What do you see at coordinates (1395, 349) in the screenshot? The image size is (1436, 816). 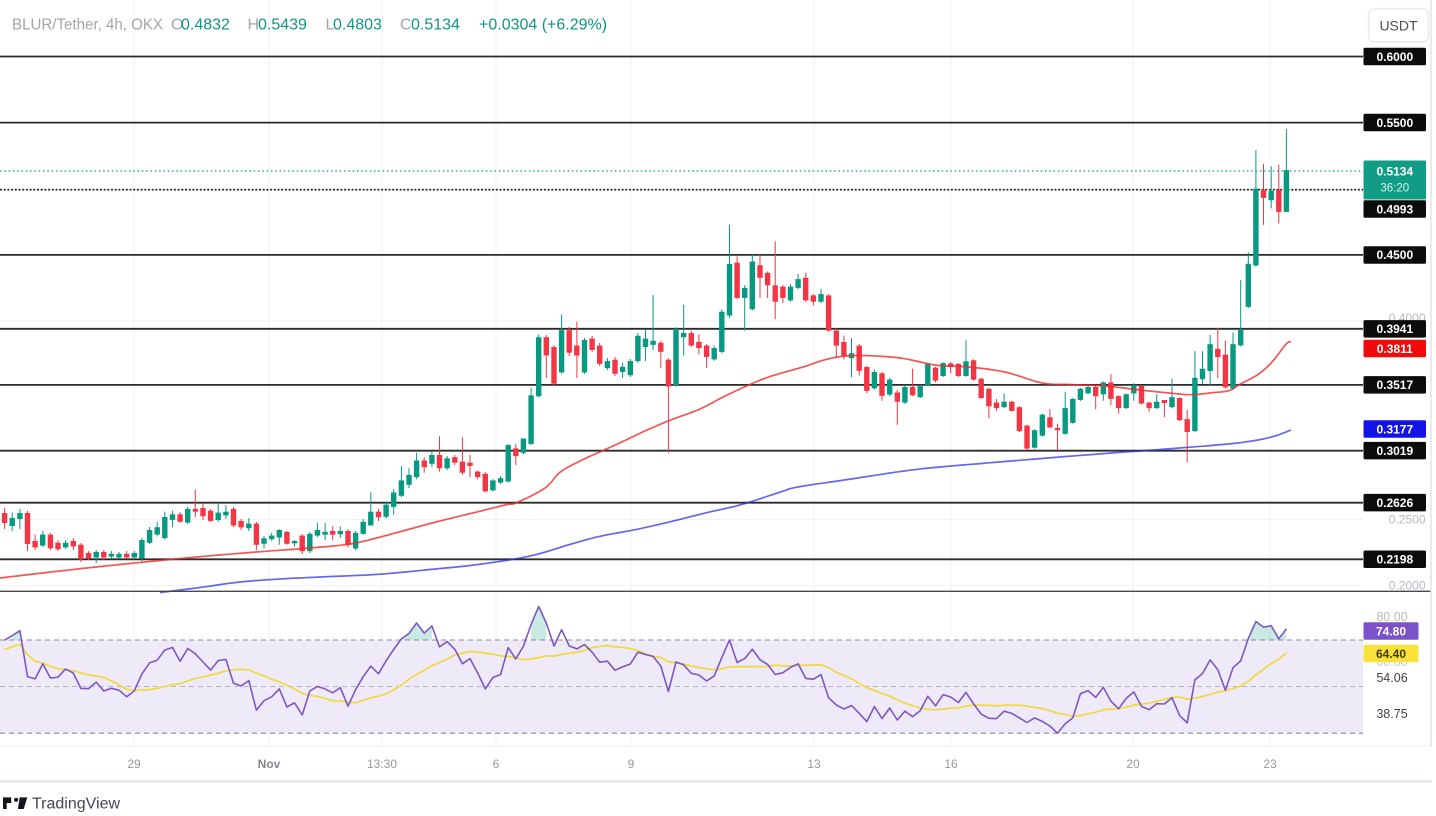 I see `svg-text: 0.3811` at bounding box center [1395, 349].